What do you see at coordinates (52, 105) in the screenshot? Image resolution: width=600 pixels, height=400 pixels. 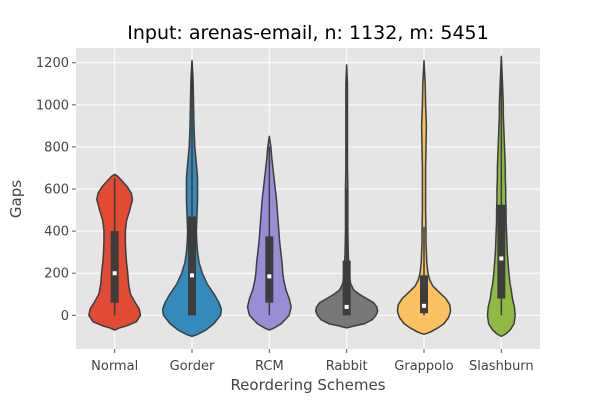 I see `y-tick-label: 1000` at bounding box center [52, 105].